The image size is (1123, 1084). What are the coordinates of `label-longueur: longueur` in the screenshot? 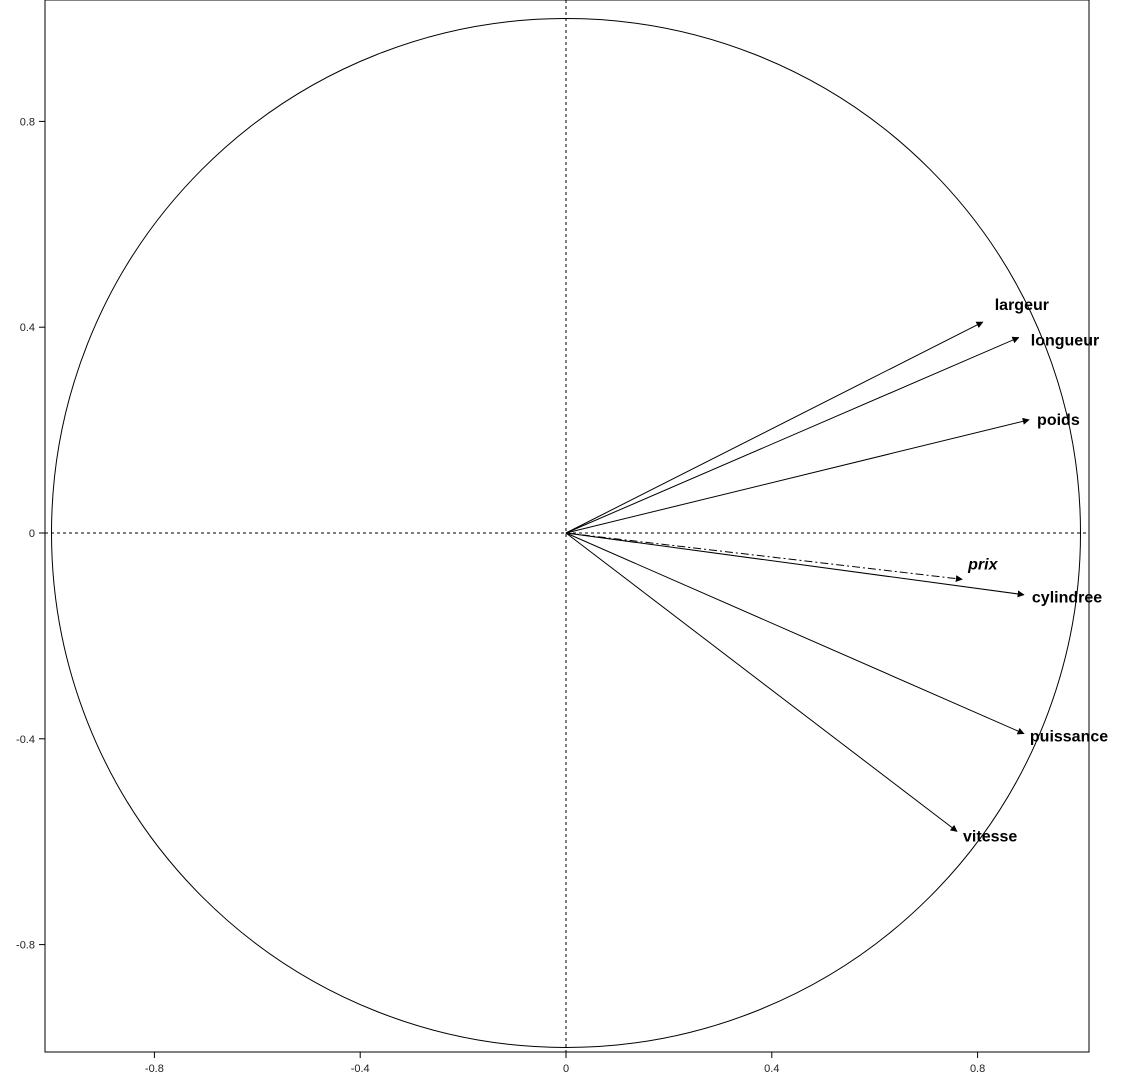 It's located at (1065, 340).